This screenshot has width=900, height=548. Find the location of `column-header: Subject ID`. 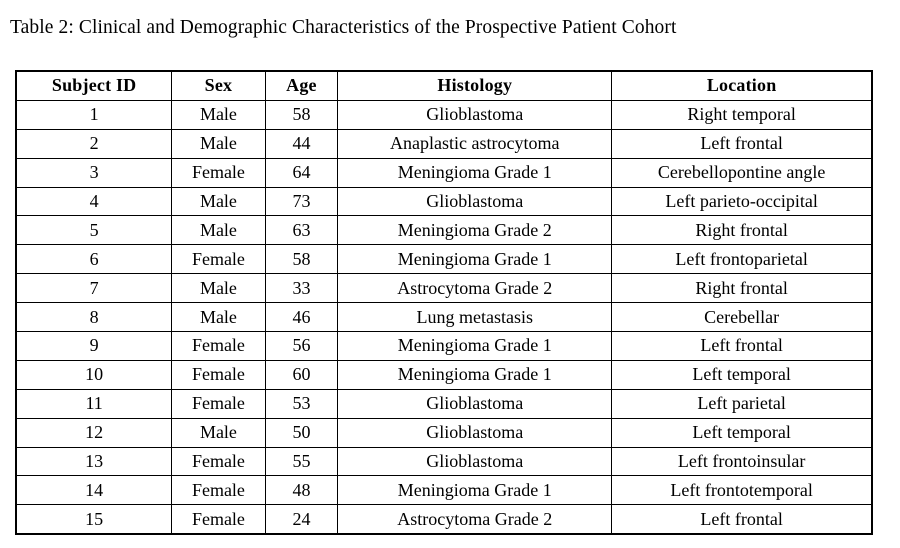

column-header: Subject ID is located at coordinates (94, 85).